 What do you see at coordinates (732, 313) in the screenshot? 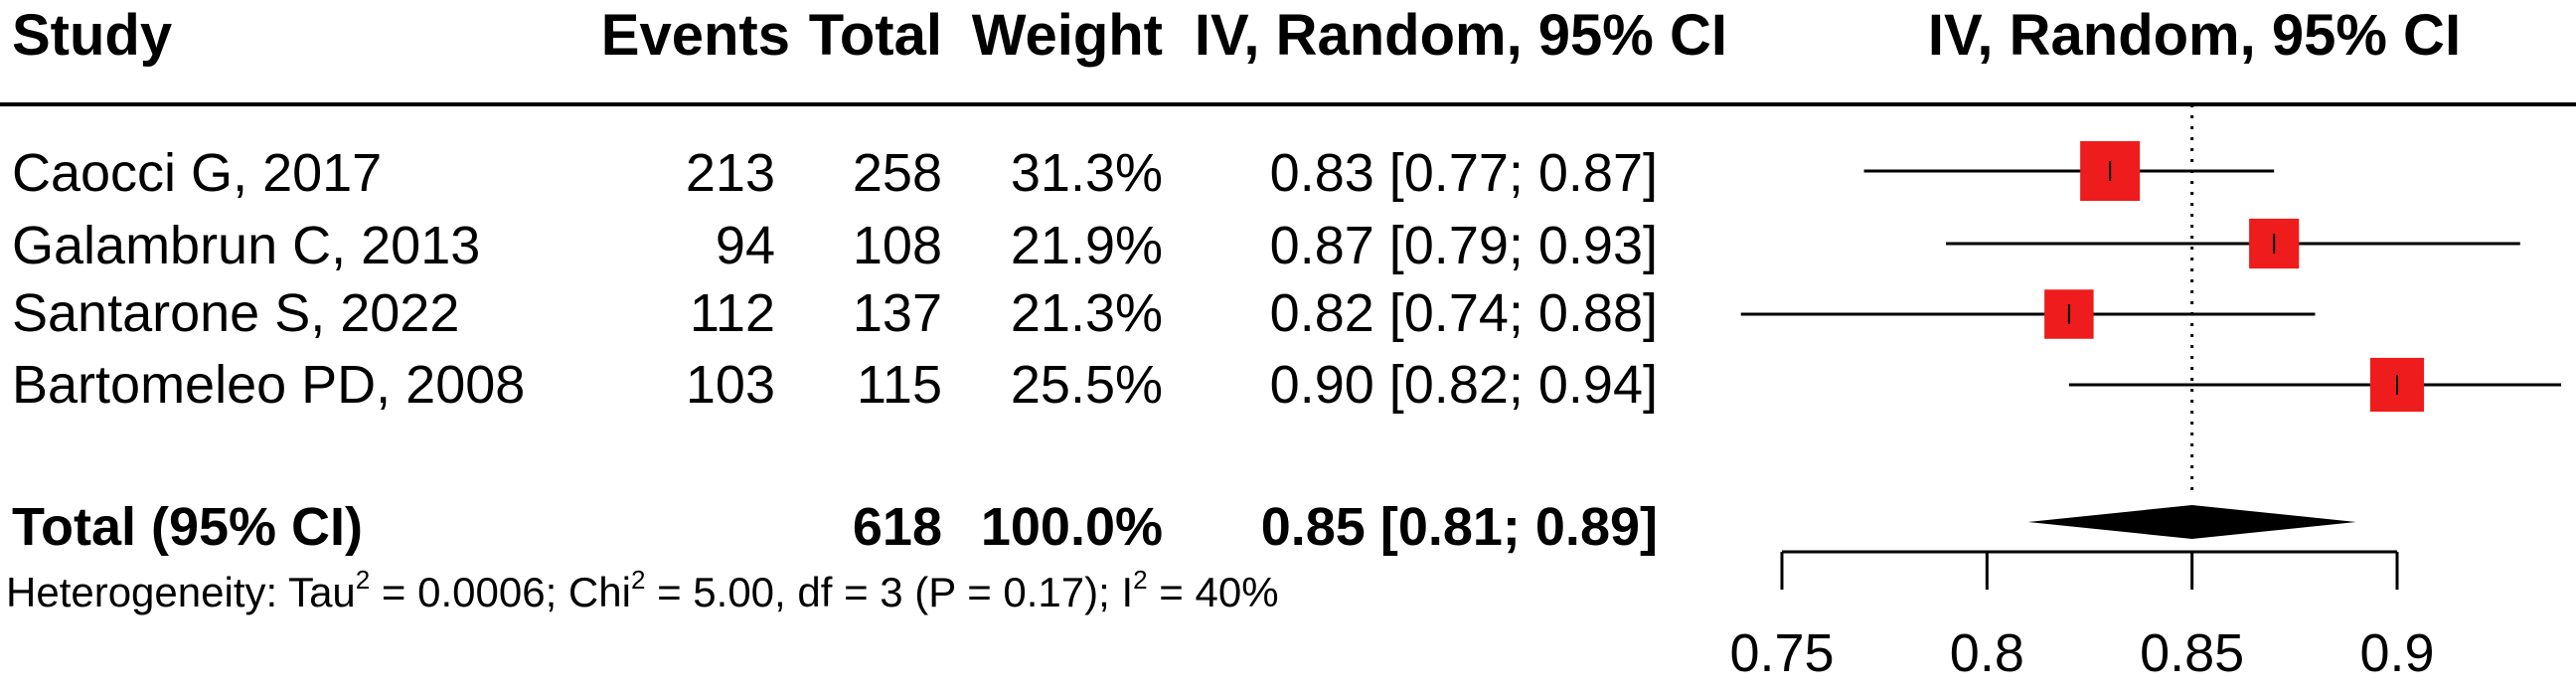
I see `study-events: 112` at bounding box center [732, 313].